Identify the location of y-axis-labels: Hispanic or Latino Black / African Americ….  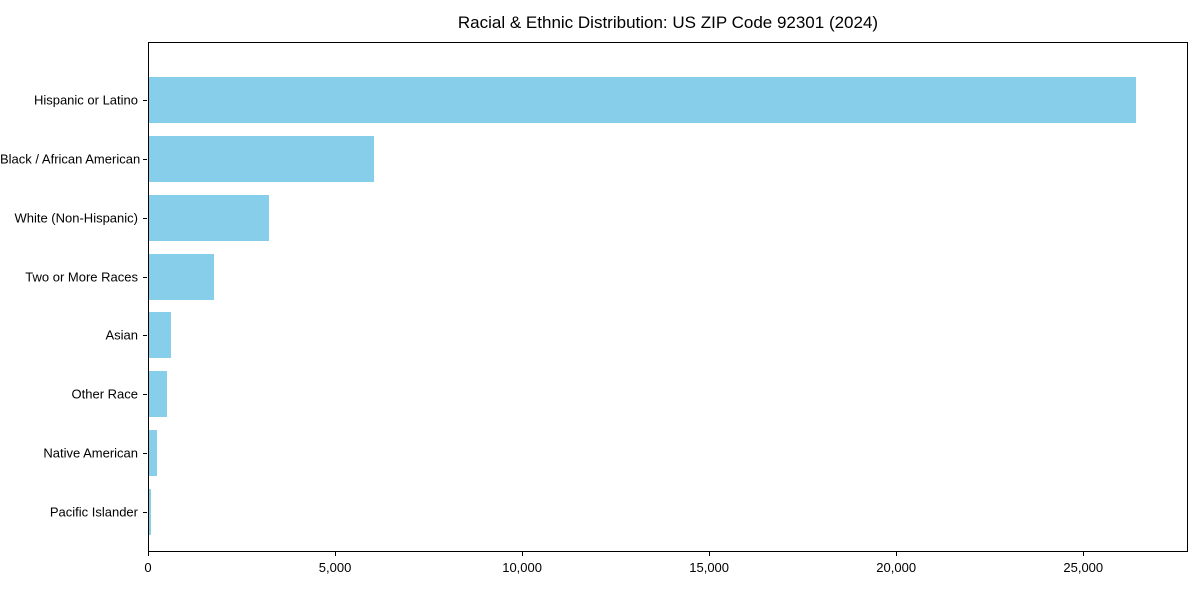
(74, 297).